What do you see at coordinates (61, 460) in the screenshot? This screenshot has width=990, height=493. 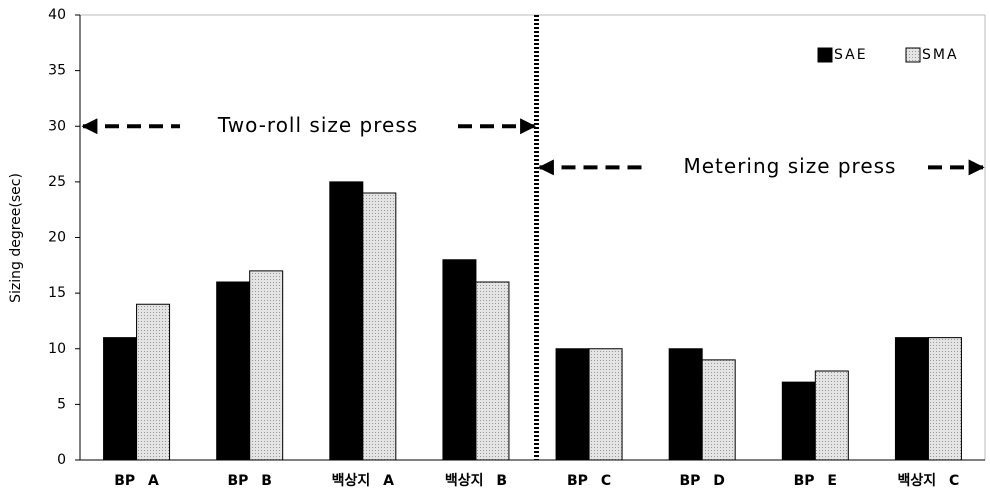 I see `y-tick-label: 0` at bounding box center [61, 460].